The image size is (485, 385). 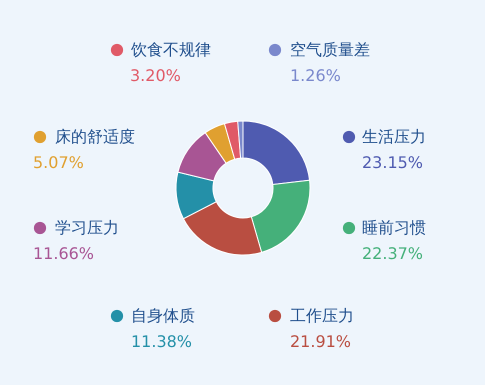 What do you see at coordinates (155, 75) in the screenshot?
I see `data-label: 3.20%` at bounding box center [155, 75].